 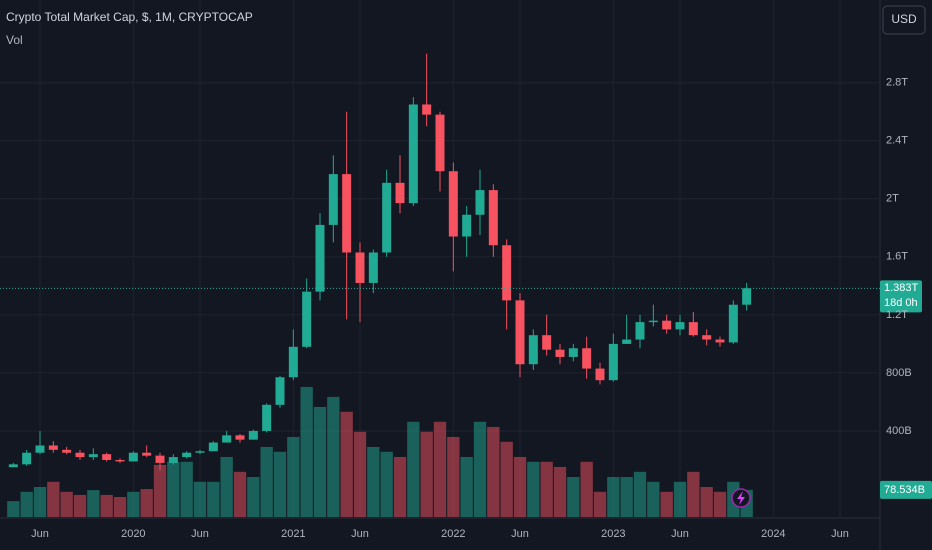 I want to click on last-volume-box, so click(x=906, y=489).